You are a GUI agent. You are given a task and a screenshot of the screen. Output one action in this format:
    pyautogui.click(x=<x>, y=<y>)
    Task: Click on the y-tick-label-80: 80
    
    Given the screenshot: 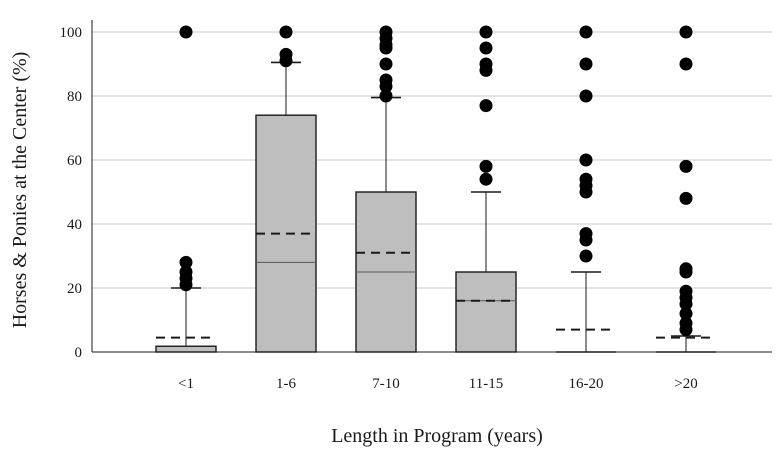 What is the action you would take?
    pyautogui.click(x=74, y=97)
    